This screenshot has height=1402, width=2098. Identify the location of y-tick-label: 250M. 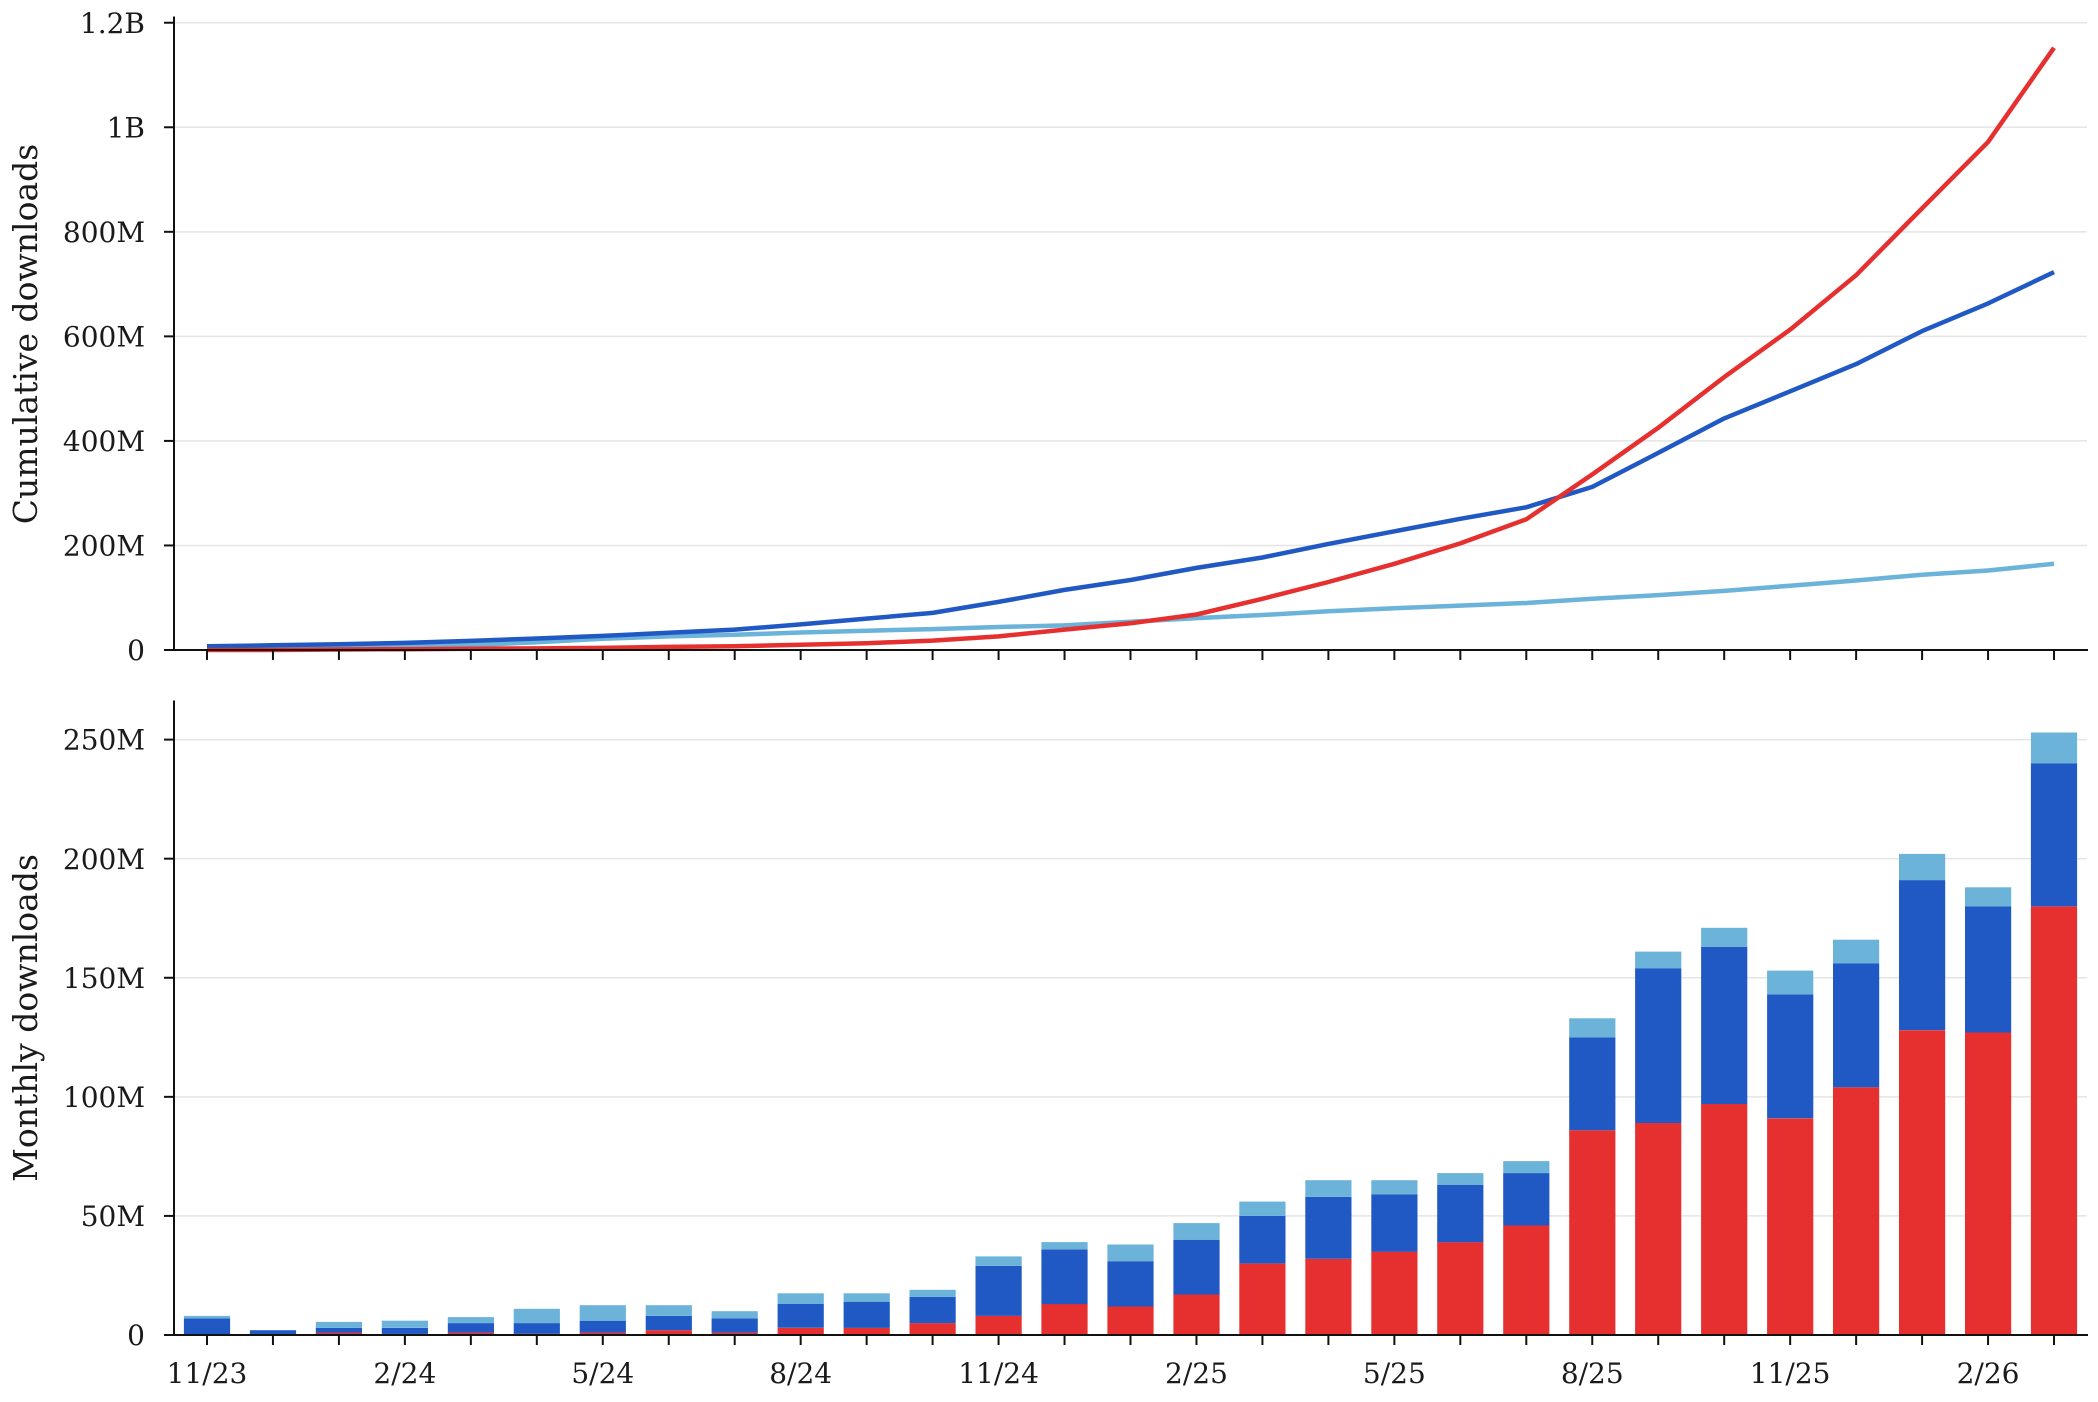
(104, 740).